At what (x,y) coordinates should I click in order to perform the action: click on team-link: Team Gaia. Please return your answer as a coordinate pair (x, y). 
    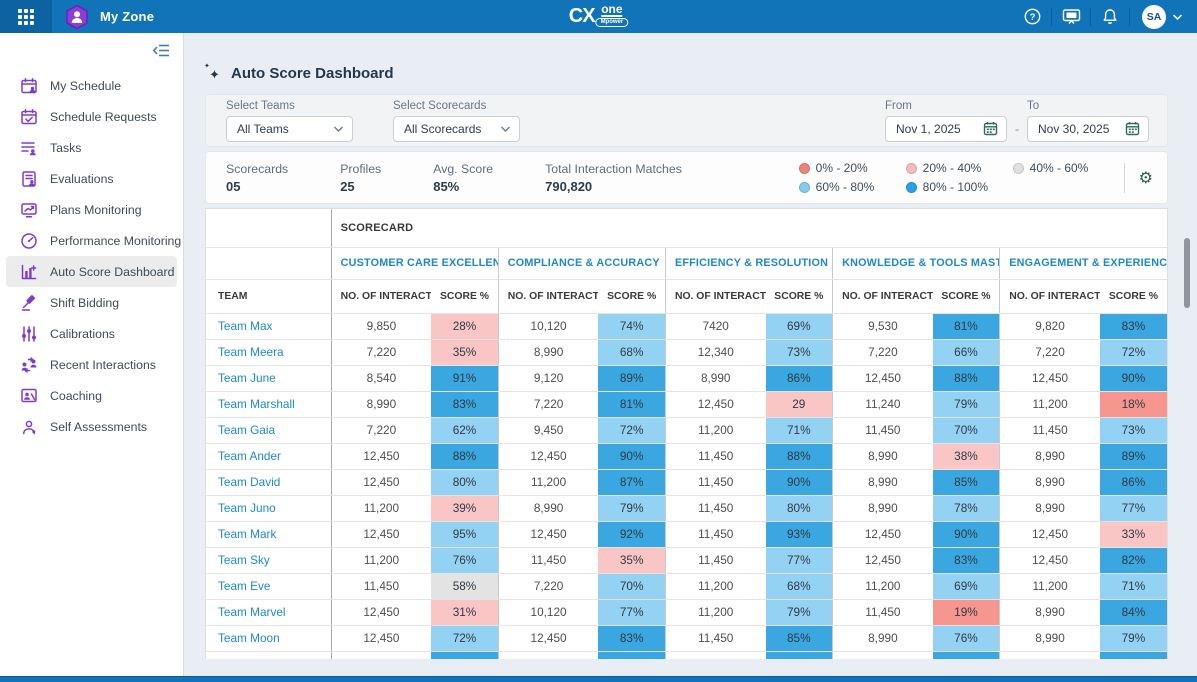
    Looking at the image, I should click on (269, 430).